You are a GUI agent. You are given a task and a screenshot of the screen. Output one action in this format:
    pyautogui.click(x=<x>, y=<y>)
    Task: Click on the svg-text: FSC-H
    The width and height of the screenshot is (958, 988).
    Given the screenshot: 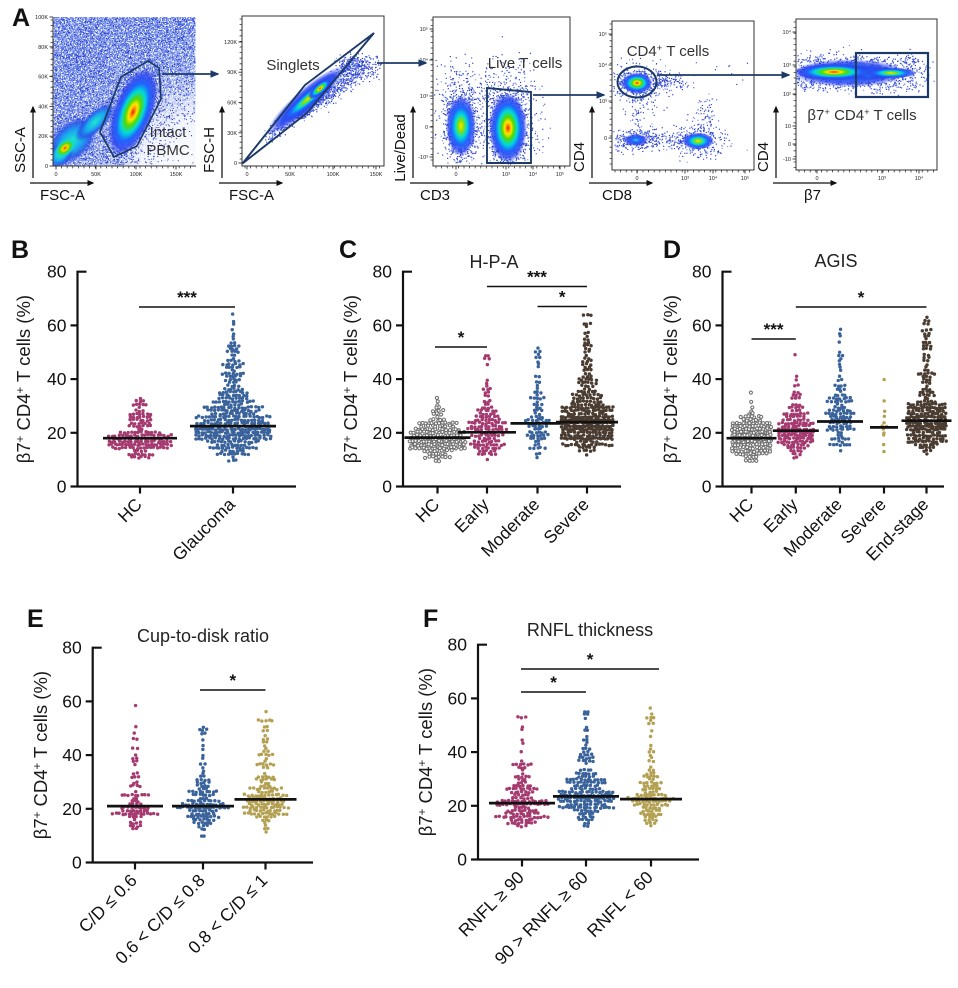 What is the action you would take?
    pyautogui.click(x=209, y=150)
    